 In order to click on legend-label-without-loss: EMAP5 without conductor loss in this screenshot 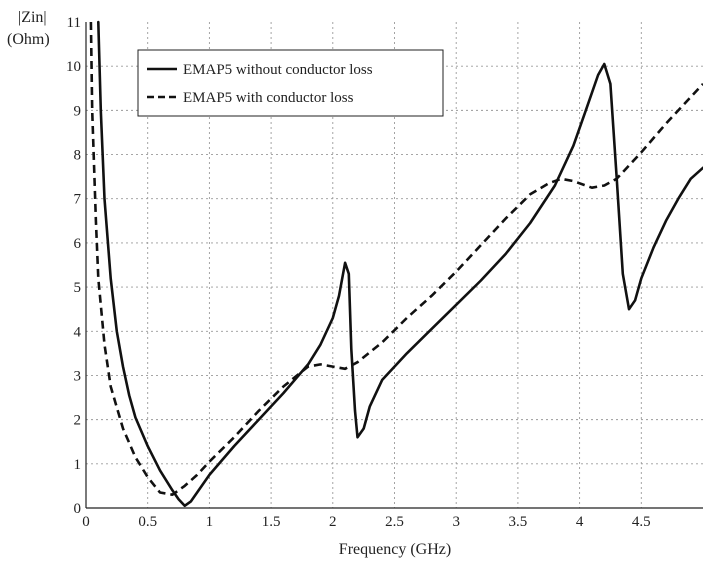, I will do `click(278, 70)`.